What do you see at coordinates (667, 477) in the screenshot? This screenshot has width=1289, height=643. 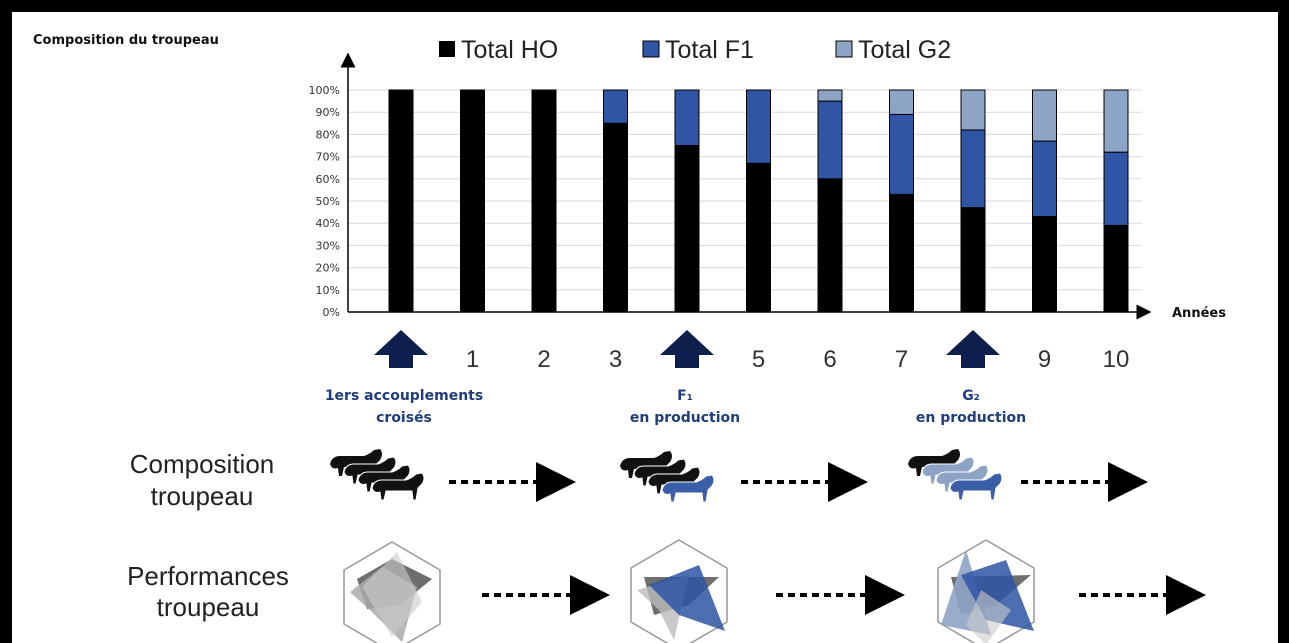 I see `cow-herd-mixed-f1-icon` at bounding box center [667, 477].